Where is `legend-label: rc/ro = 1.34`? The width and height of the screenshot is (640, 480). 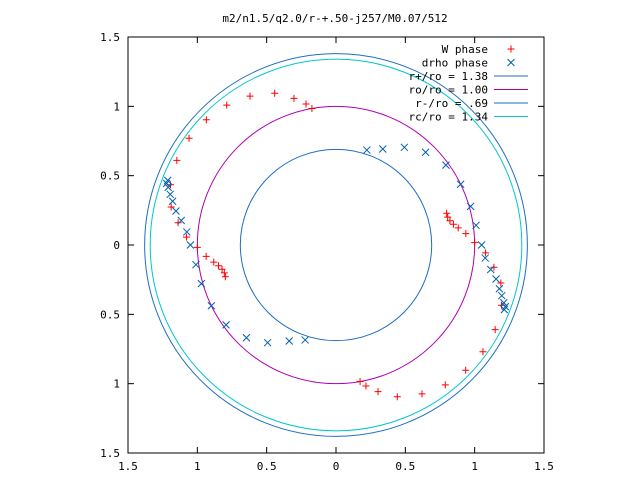
legend-label: rc/ro = 1.34 is located at coordinates (449, 117).